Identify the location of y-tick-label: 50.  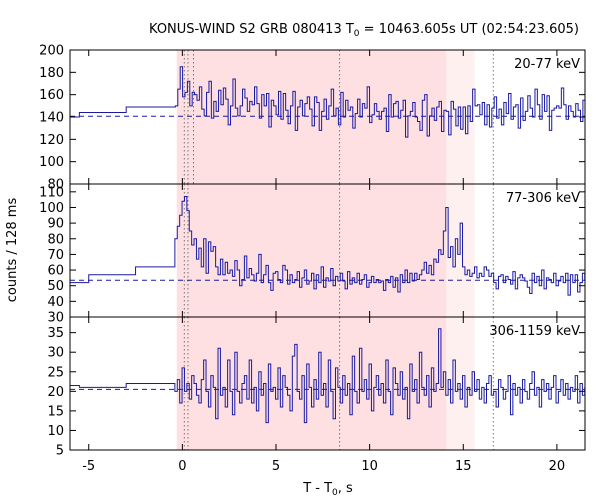
(55, 286).